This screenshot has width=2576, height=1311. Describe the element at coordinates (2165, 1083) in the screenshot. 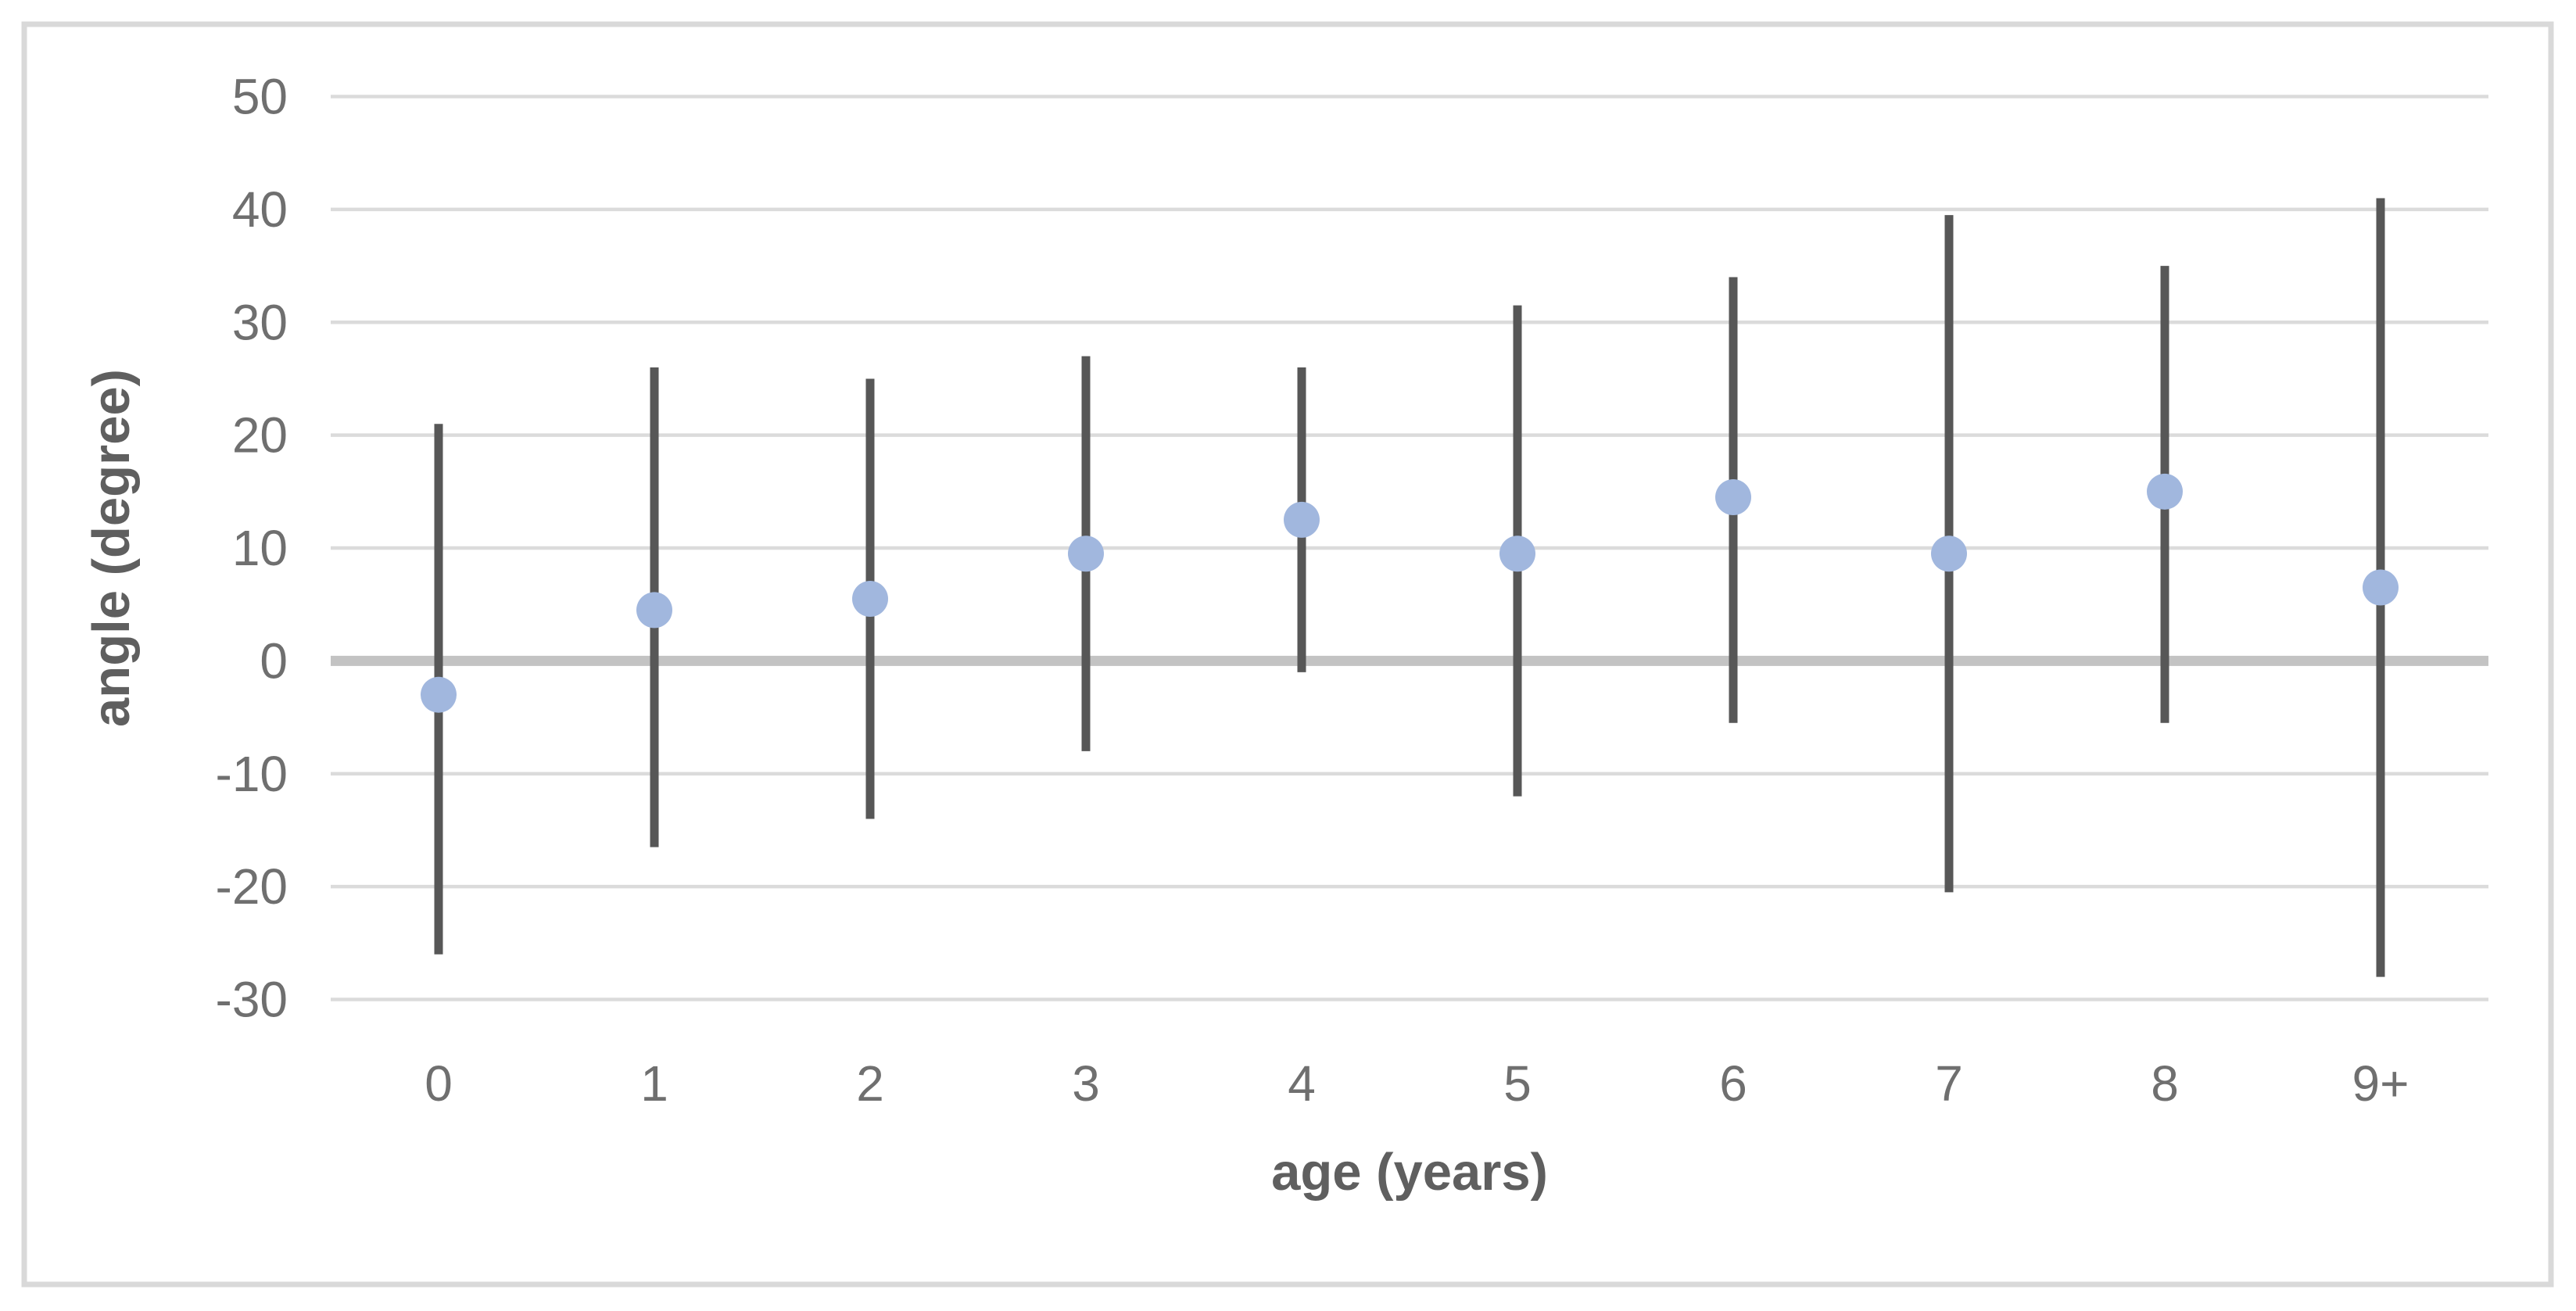

I see `x-tick-label-8: 8` at that location.